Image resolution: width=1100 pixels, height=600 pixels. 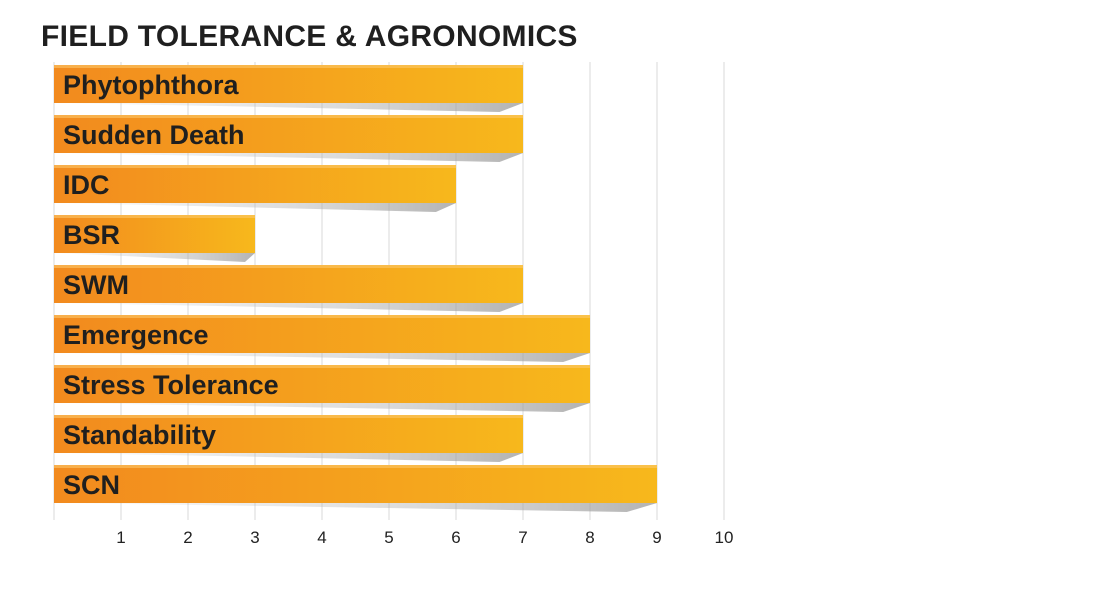 I want to click on bar-group: BSR, so click(x=154, y=238).